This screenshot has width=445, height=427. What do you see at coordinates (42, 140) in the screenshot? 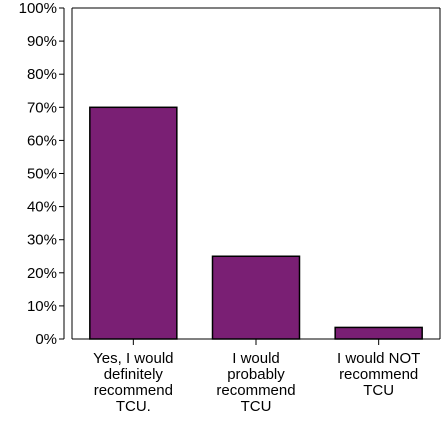
I see `y-tick-label: 60%` at bounding box center [42, 140].